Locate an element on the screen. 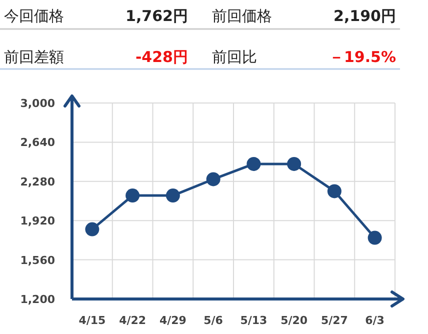 This screenshot has width=428, height=334. text: 前回価格 is located at coordinates (242, 16).